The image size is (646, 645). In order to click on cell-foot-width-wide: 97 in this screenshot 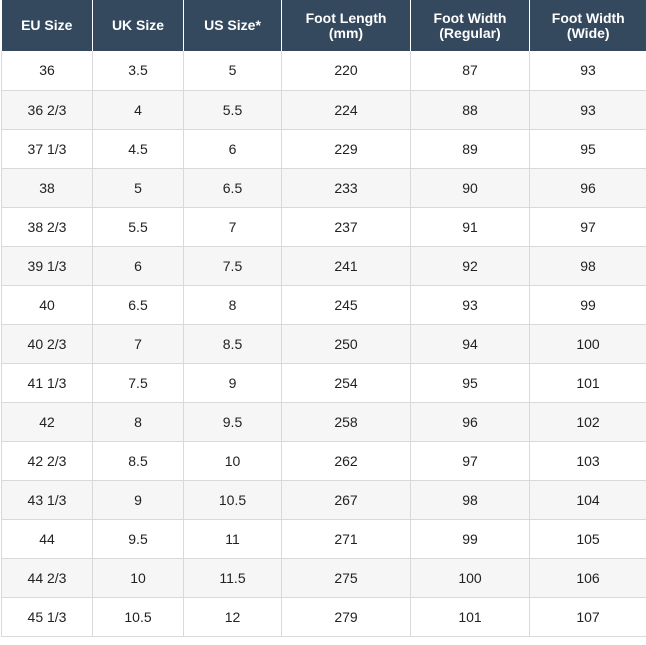, I will do `click(587, 227)`.